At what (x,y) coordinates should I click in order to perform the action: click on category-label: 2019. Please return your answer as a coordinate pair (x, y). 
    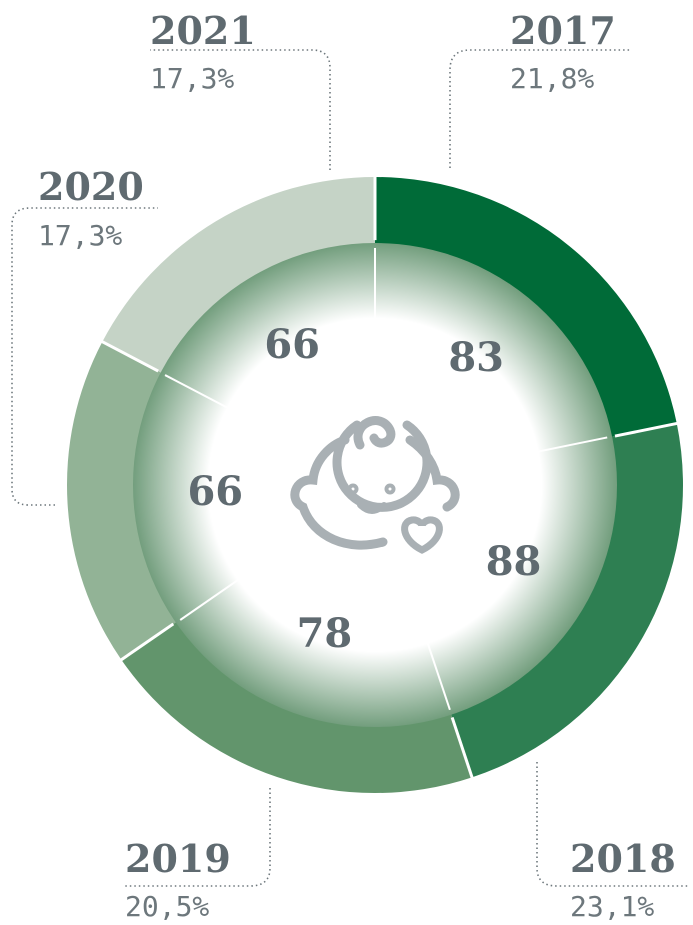
    Looking at the image, I should click on (178, 858).